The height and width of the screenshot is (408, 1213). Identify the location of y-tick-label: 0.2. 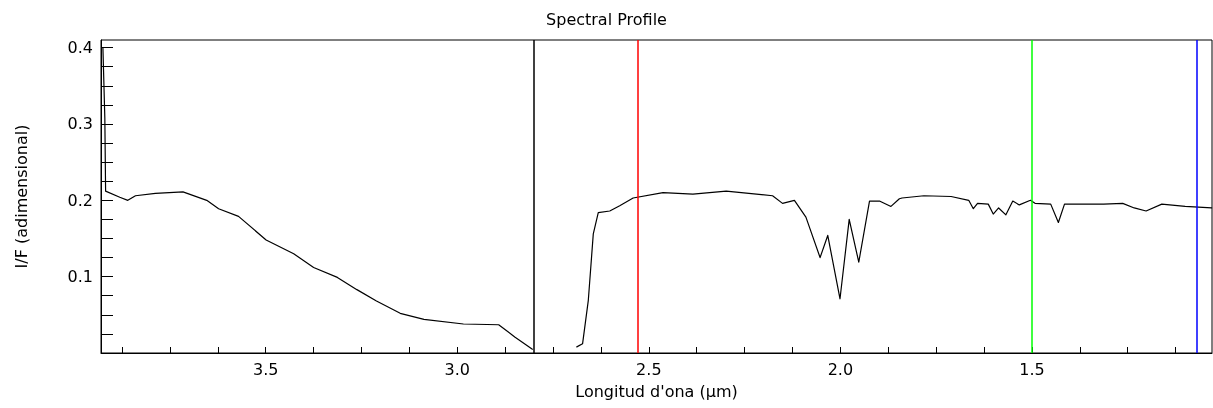
(80, 200).